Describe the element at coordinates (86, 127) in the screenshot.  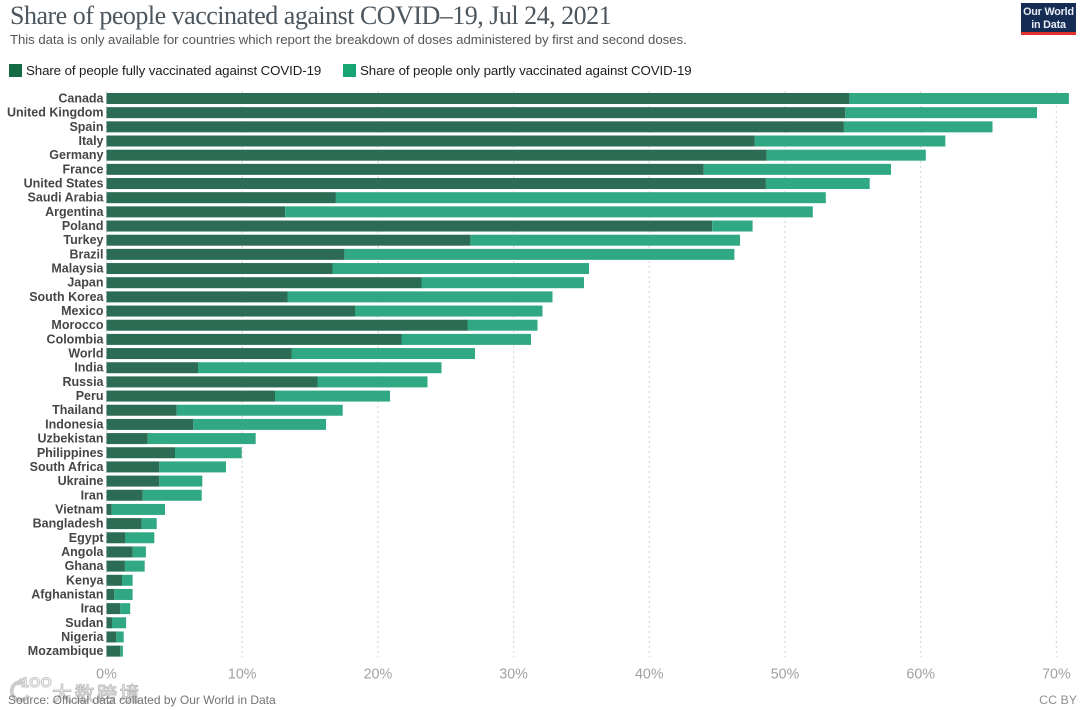
I see `svg-text: Spain` at that location.